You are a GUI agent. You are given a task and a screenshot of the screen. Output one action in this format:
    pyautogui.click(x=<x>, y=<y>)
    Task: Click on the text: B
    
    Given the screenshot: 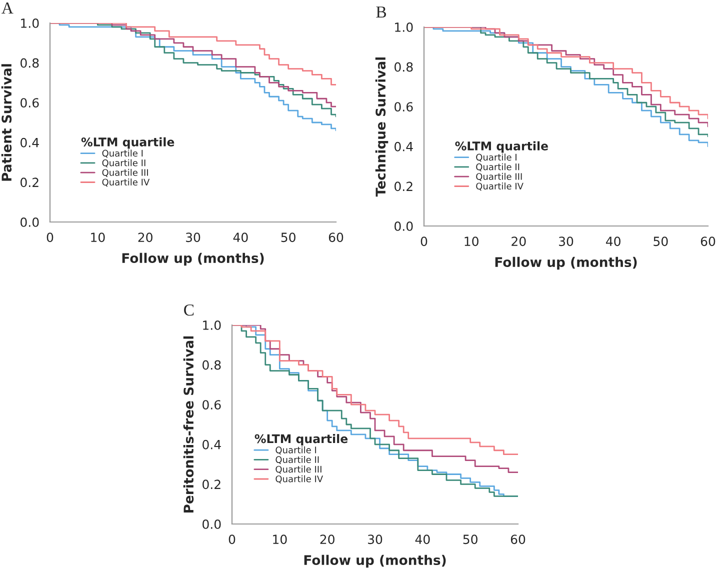 What is the action you would take?
    pyautogui.click(x=381, y=12)
    